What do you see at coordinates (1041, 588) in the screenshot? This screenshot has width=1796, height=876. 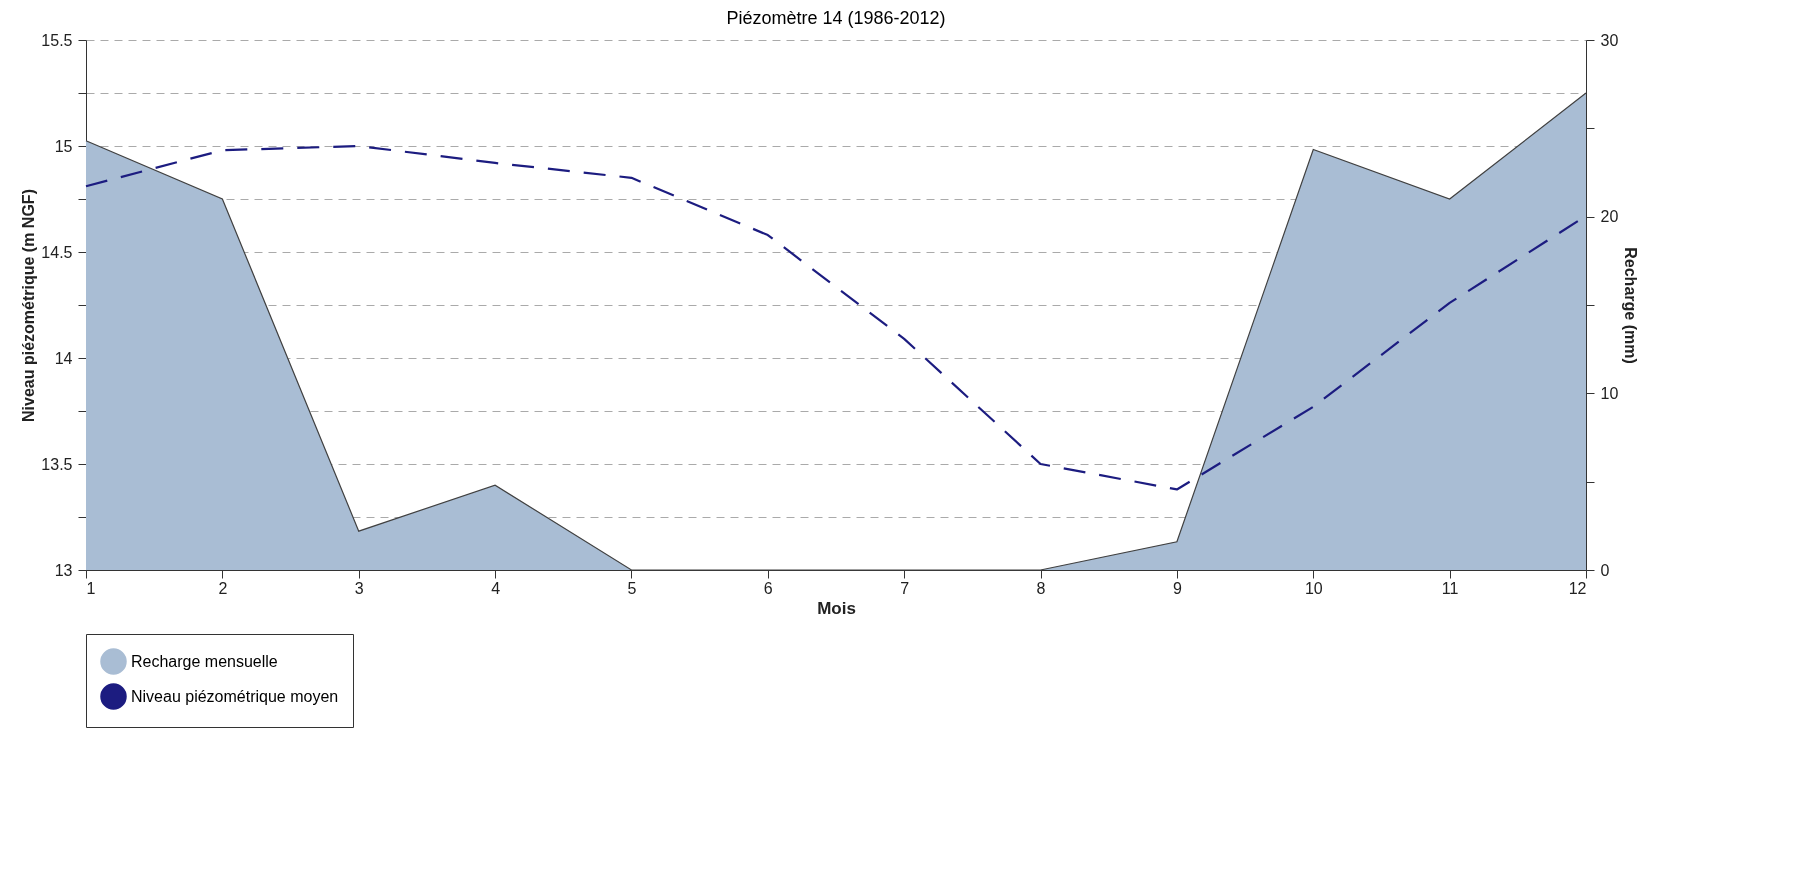 I see `x-tick-label: 8` at bounding box center [1041, 588].